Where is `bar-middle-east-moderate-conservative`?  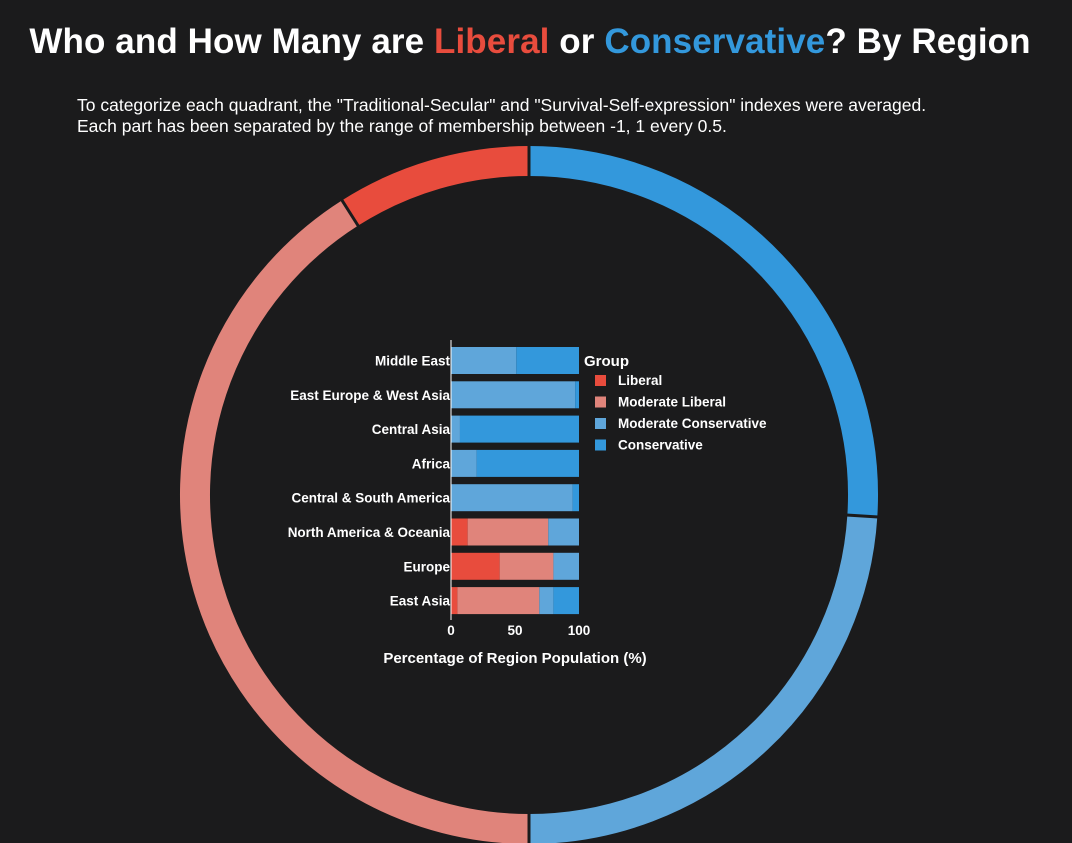
bar-middle-east-moderate-conservative is located at coordinates (484, 360).